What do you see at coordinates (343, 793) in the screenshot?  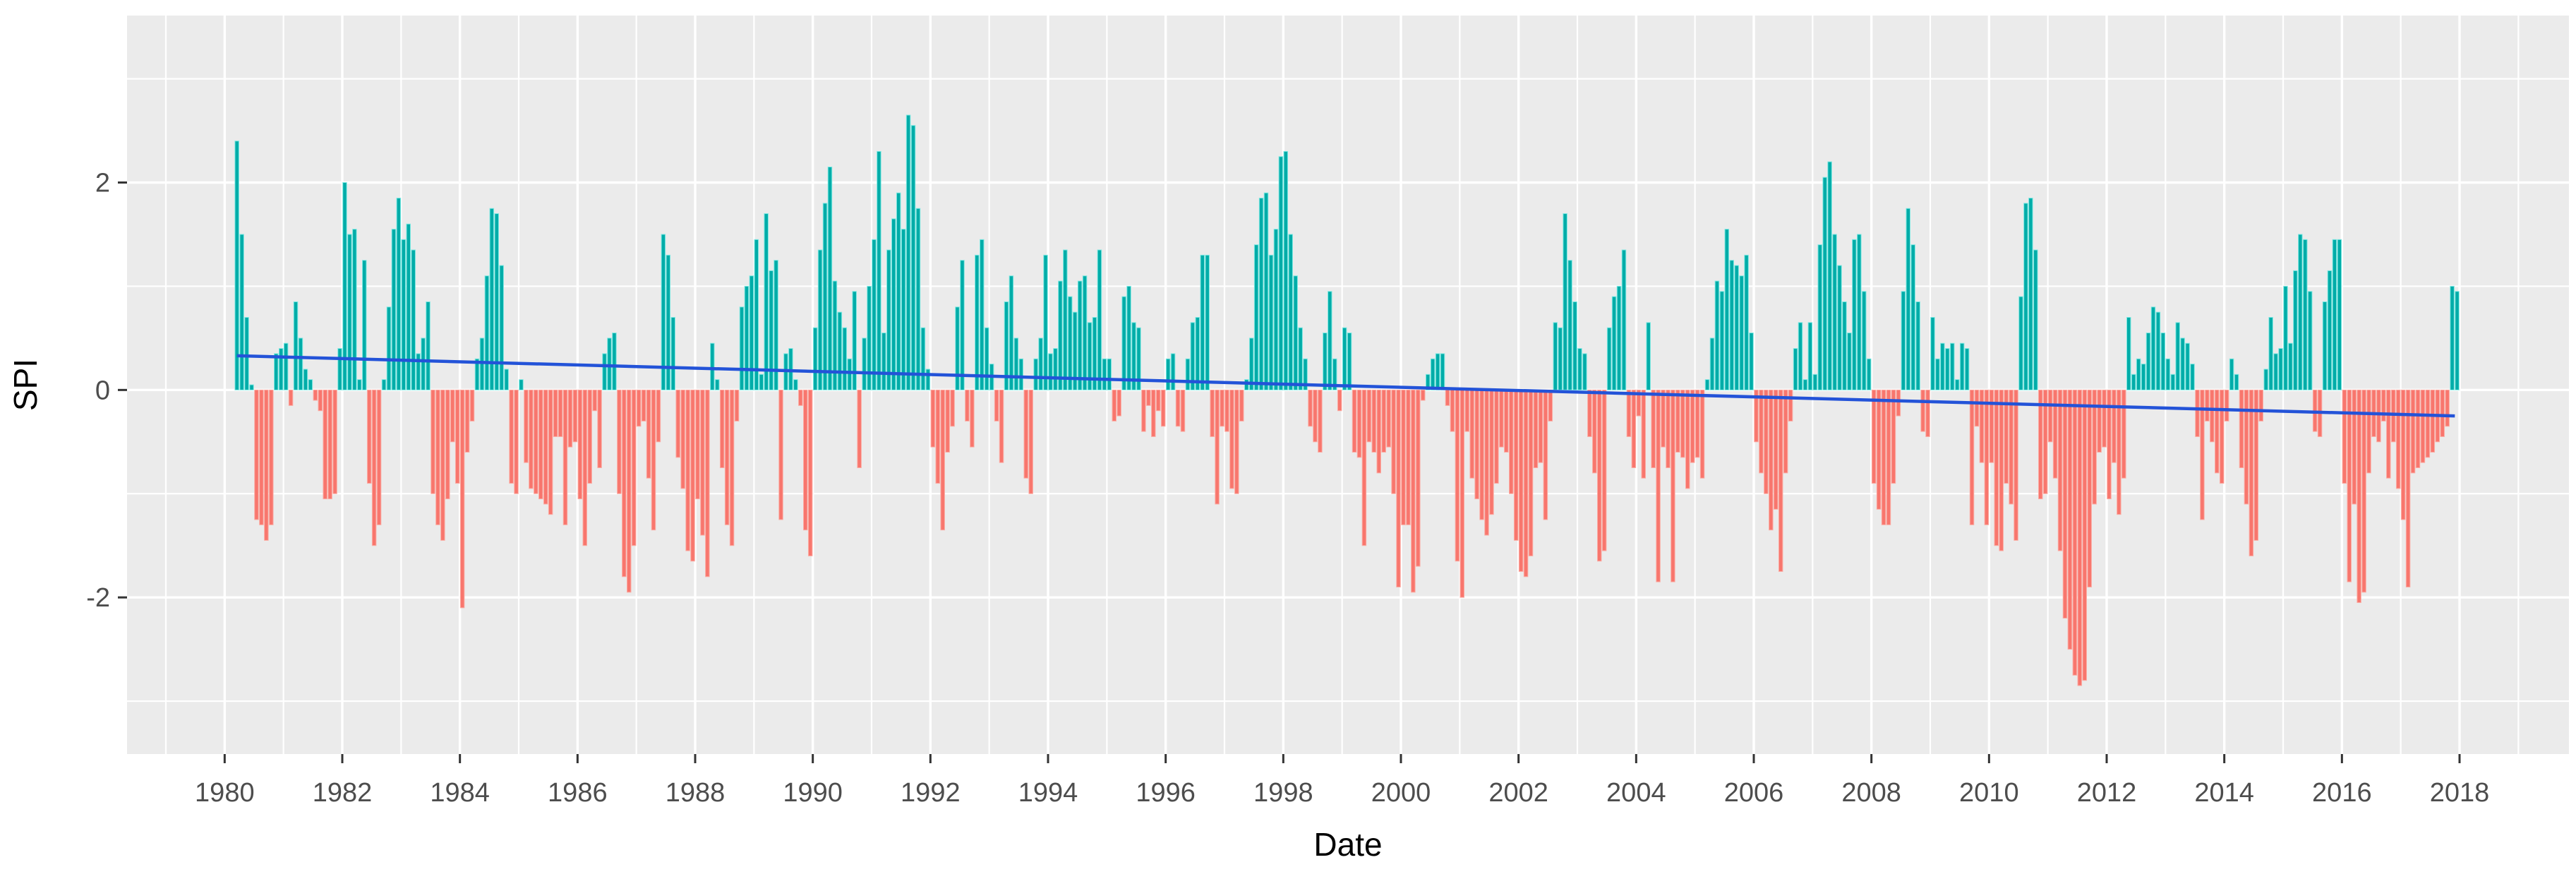 I see `x-tick-label: 1982` at bounding box center [343, 793].